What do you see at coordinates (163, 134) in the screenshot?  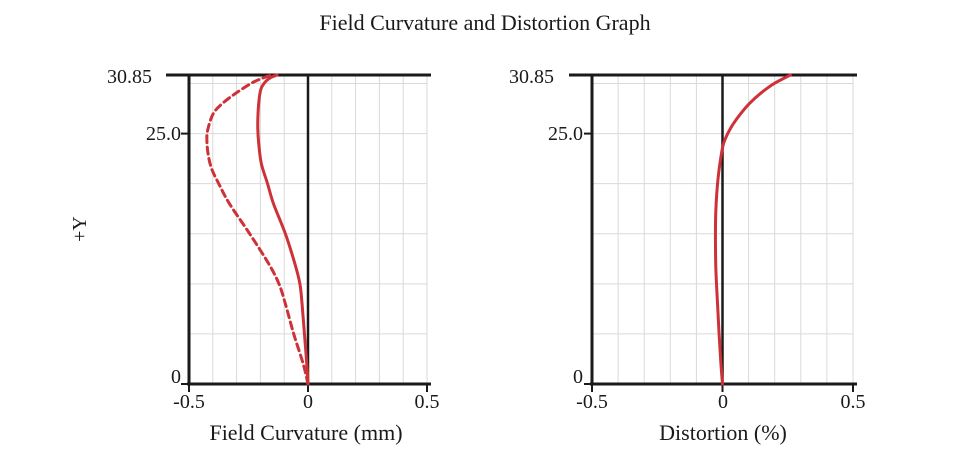 I see `left-ytick-25: 25.0` at bounding box center [163, 134].